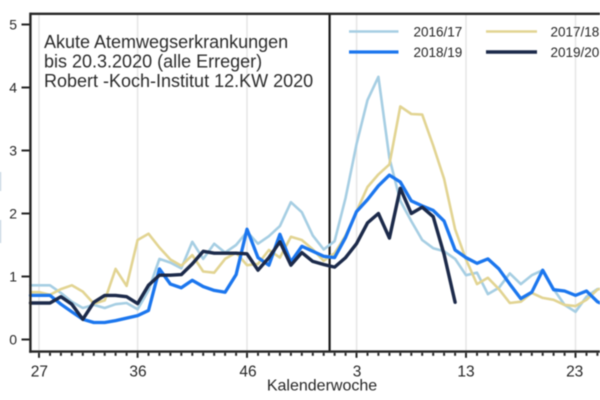 The height and width of the screenshot is (400, 600). Describe the element at coordinates (153, 62) in the screenshot. I see `svg-text: bis 20.3.2020 (alle Erreger)` at that location.